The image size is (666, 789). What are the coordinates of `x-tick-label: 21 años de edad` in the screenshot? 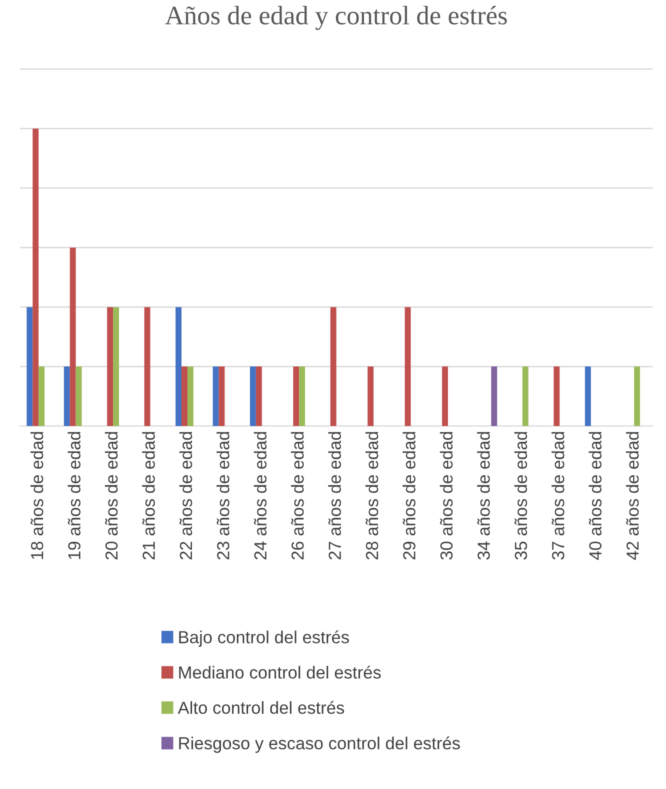 It's located at (148, 496).